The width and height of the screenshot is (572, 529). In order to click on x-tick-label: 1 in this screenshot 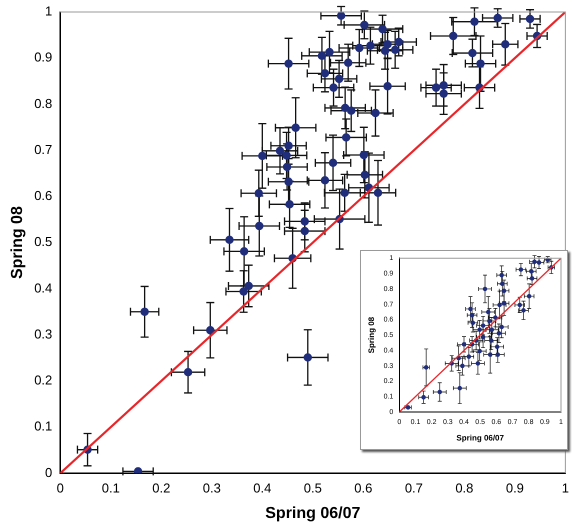, I will do `click(565, 488)`.